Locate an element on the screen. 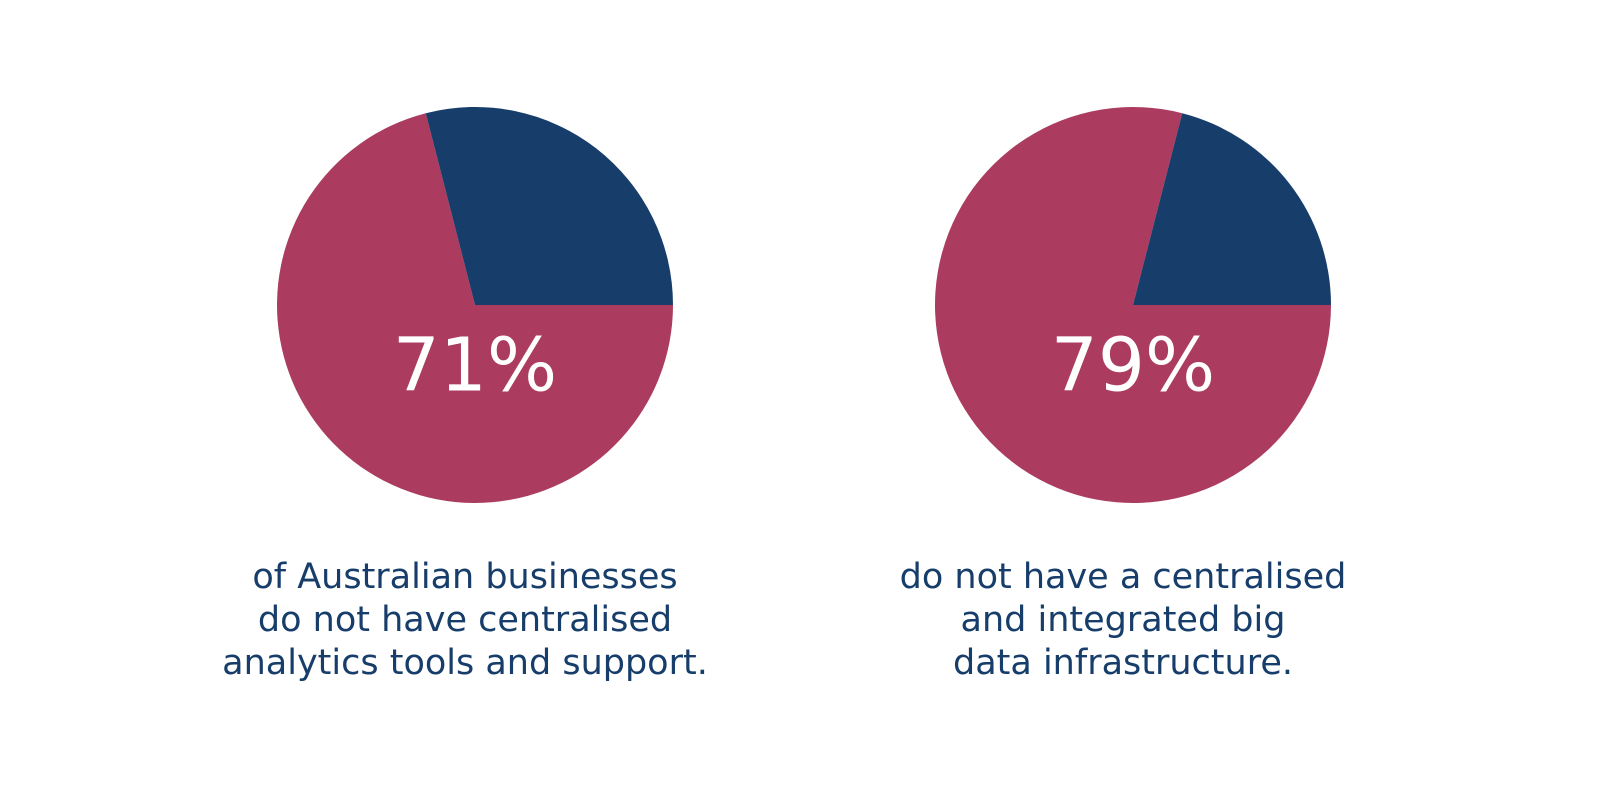  percent-label: 79% is located at coordinates (1133, 366).